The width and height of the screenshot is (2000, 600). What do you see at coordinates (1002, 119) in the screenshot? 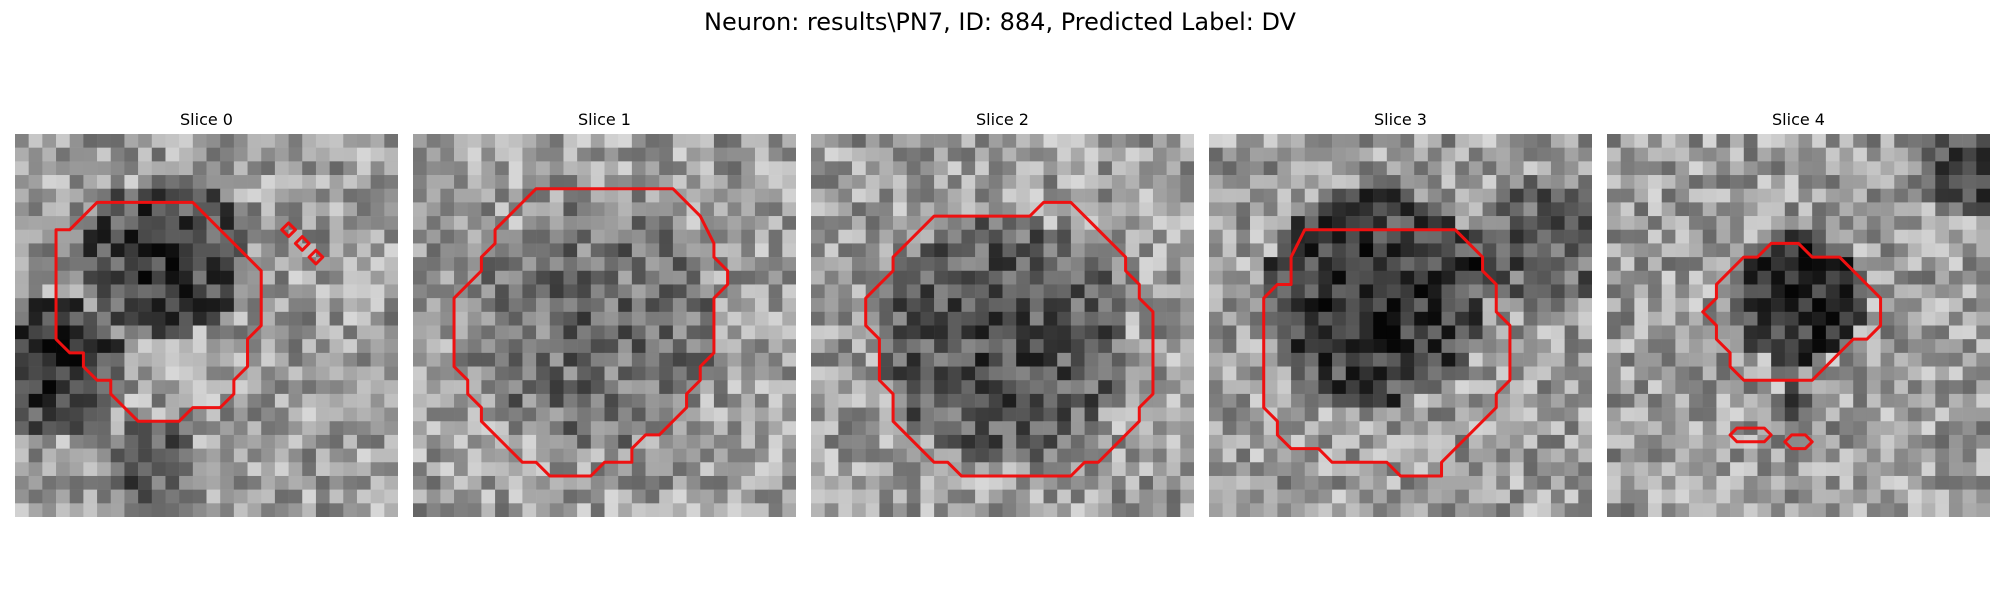
I see `slice-title: Slice 2` at bounding box center [1002, 119].